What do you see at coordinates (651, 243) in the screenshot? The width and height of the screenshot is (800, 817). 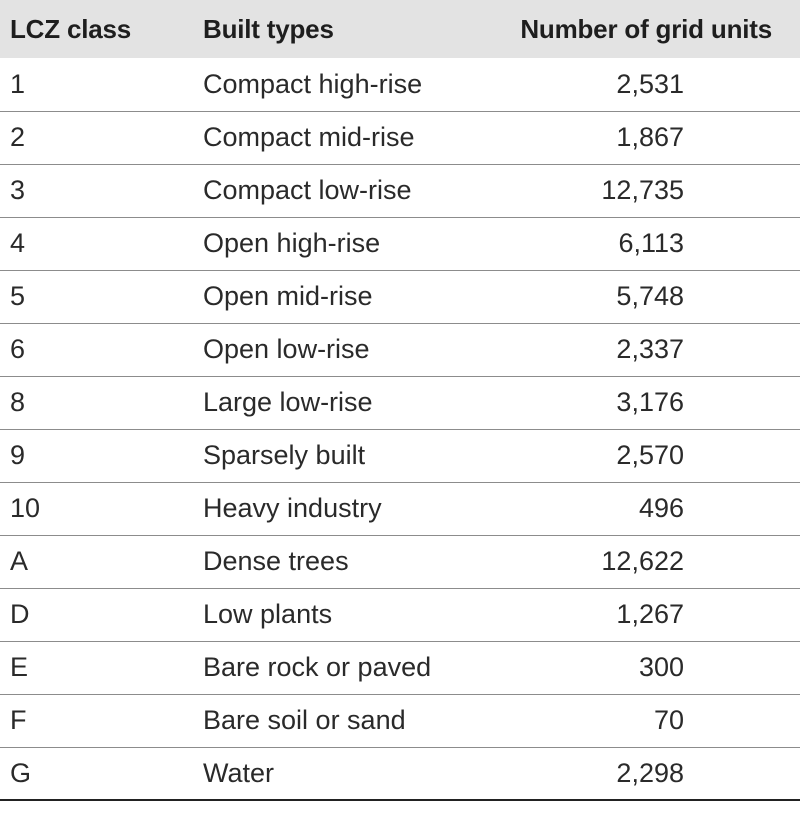 I see `cell-grid-units: 6,113` at bounding box center [651, 243].